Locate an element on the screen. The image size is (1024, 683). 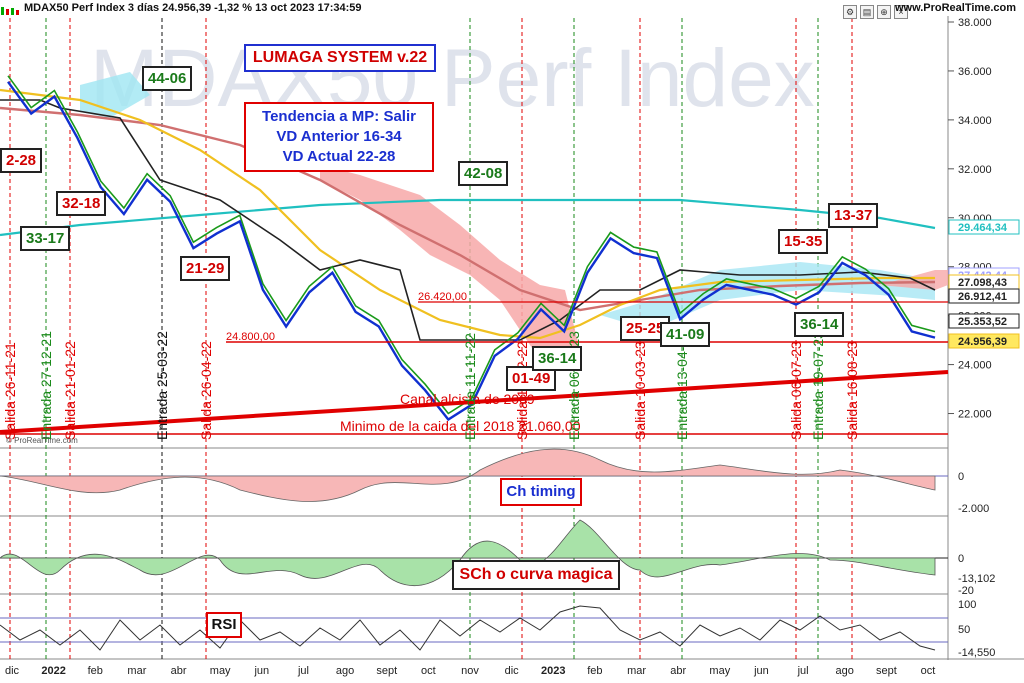
signal-label: Salida 21-01-22 is located at coordinates (70, 390).